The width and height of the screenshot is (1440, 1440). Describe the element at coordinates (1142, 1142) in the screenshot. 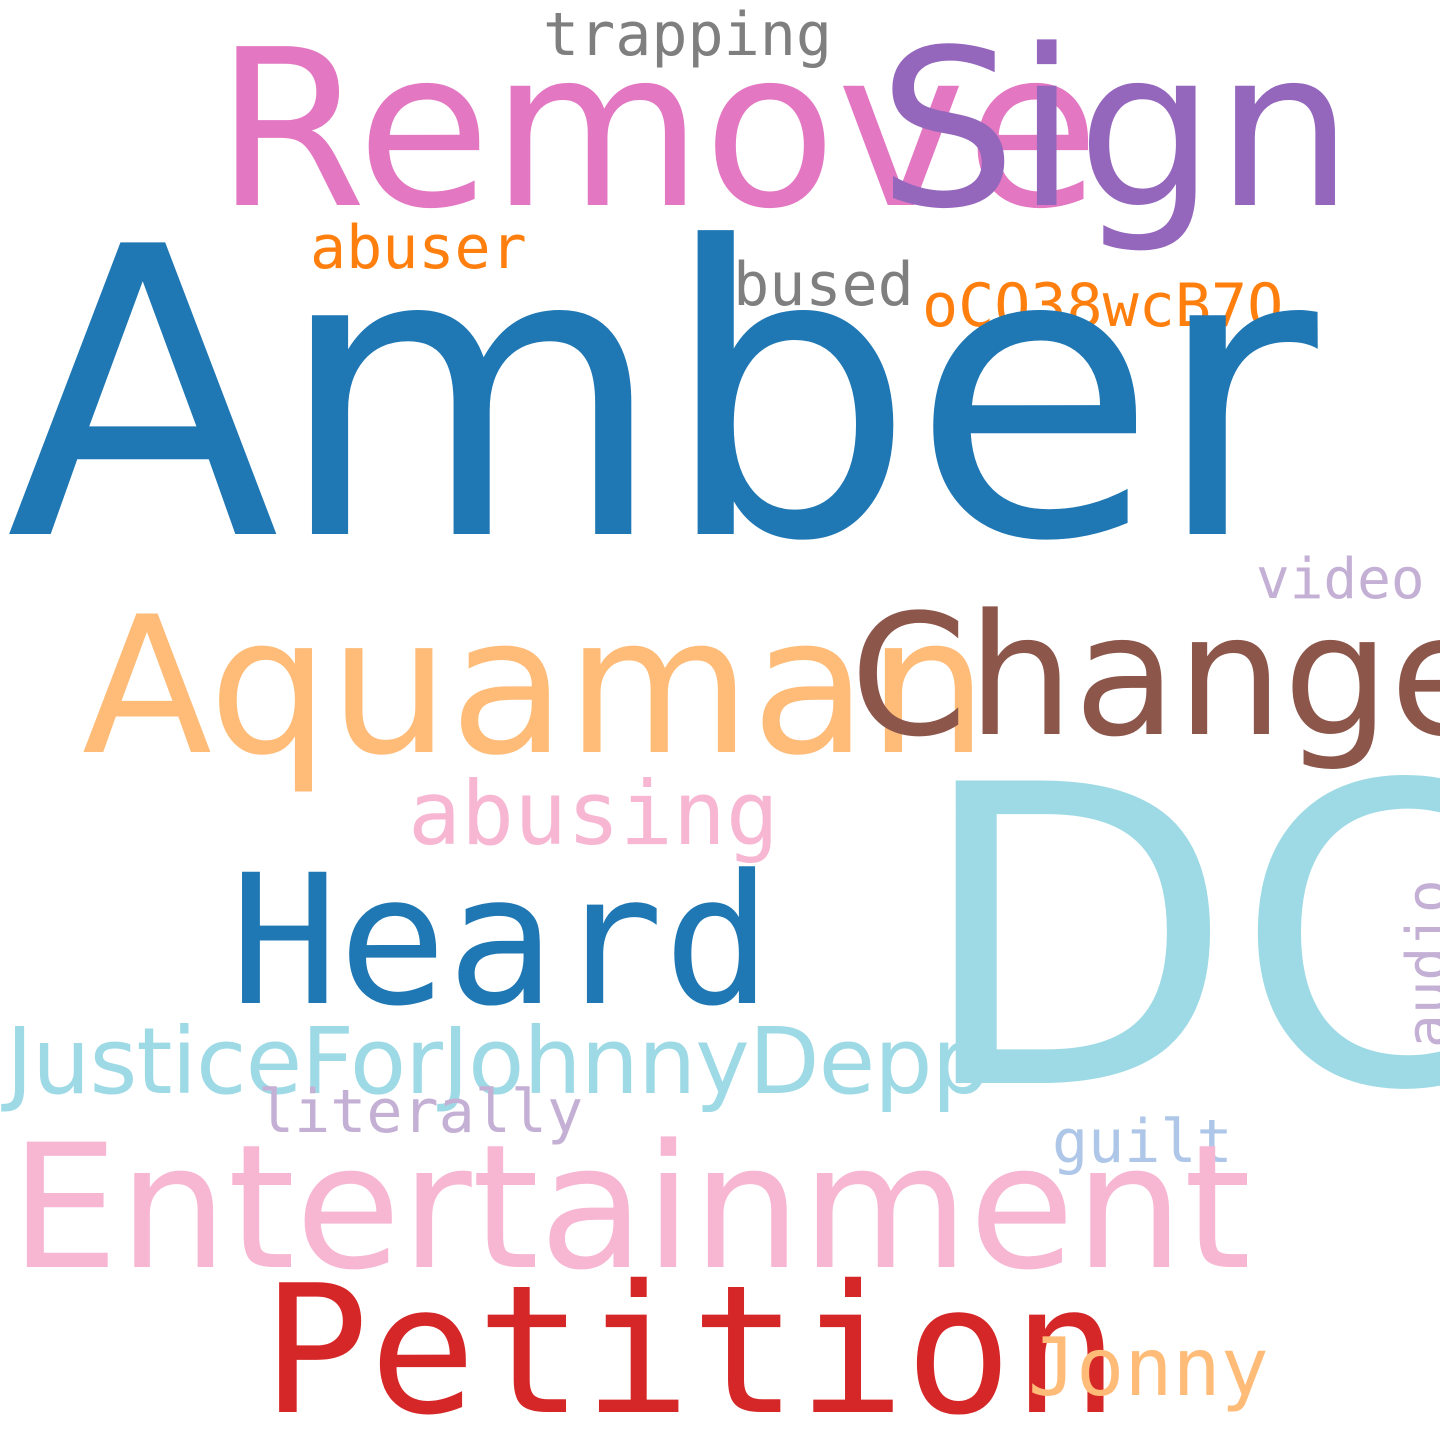

I see `word-guilt: guilt` at that location.